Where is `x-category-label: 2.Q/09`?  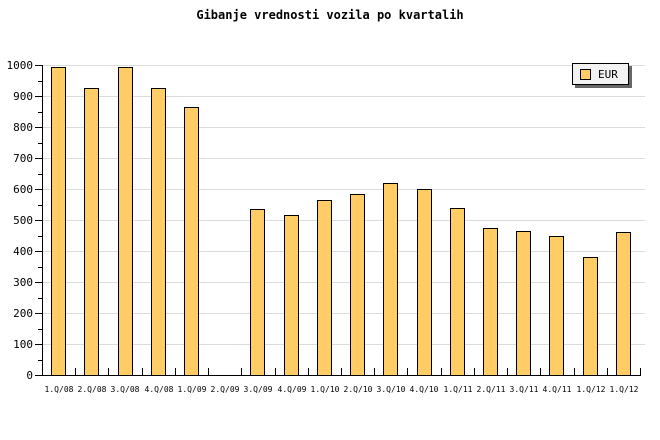 x-category-label: 2.Q/09 is located at coordinates (225, 389).